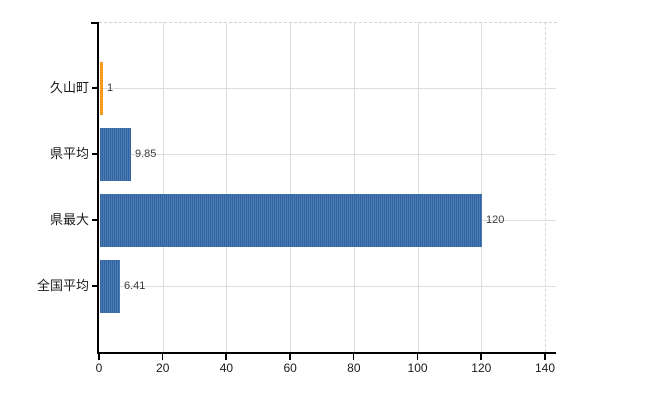  I want to click on bar-value-label: 9.85, so click(146, 154).